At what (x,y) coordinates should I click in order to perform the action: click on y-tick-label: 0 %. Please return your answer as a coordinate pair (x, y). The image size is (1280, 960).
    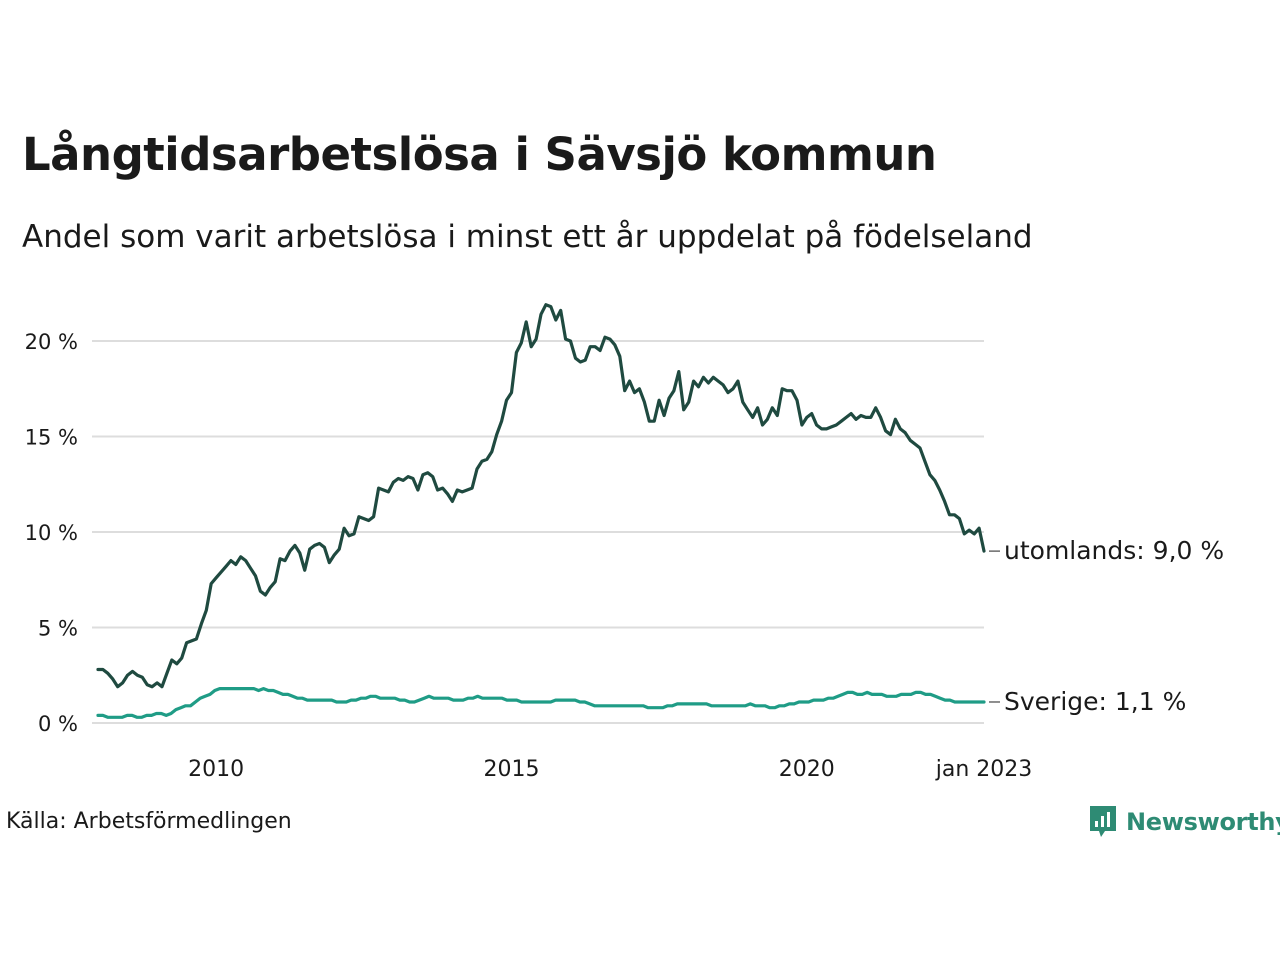
    Looking at the image, I should click on (58, 724).